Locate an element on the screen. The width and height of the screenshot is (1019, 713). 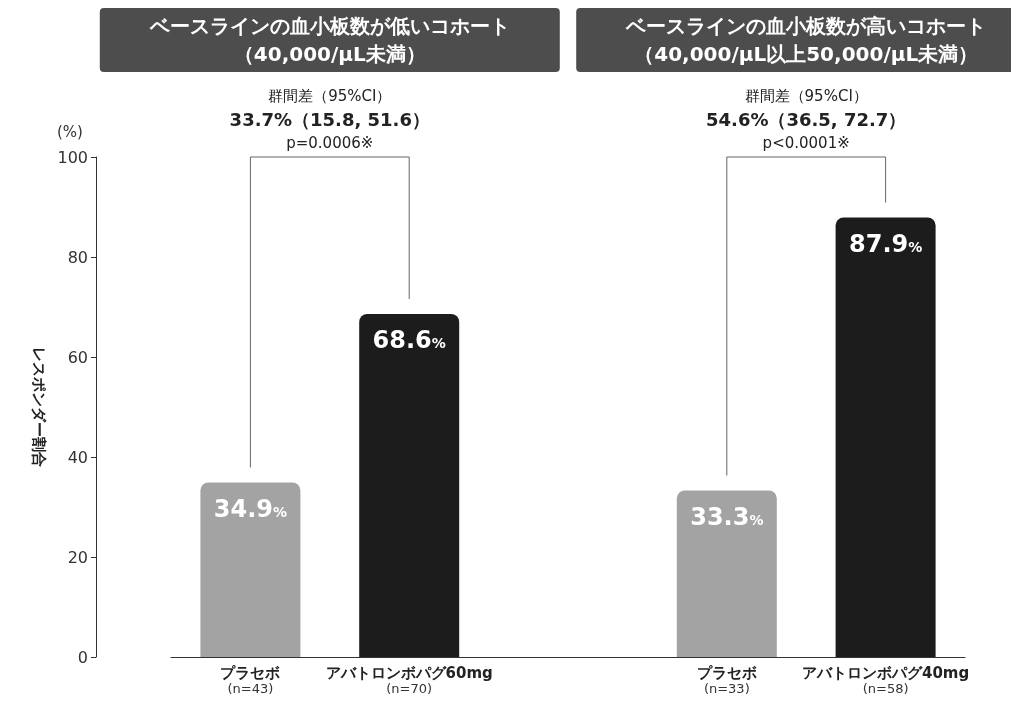
text: p=0.0006※ is located at coordinates (330, 143).